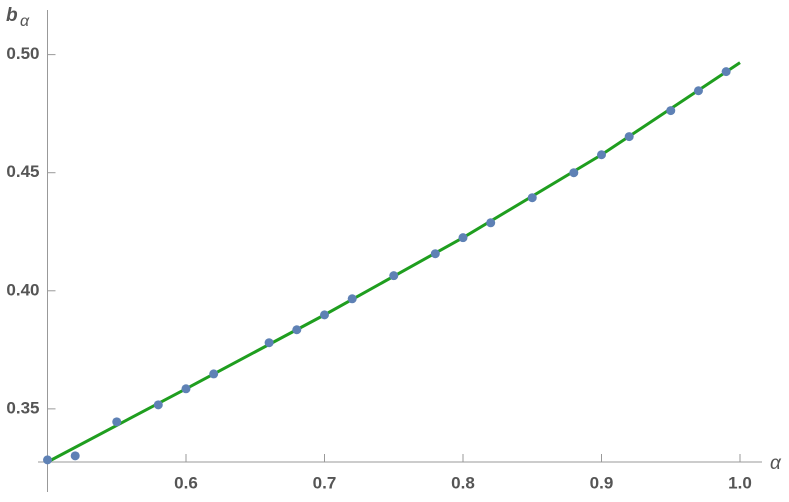  I want to click on y-tick-label: 0.40, so click(22, 289).